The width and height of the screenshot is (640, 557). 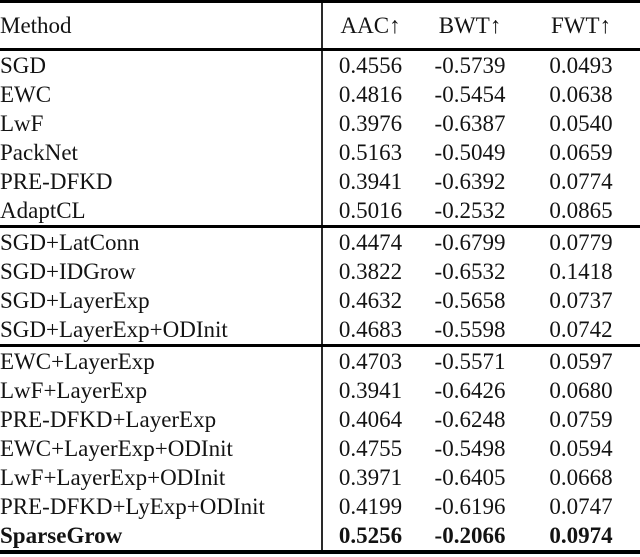 What do you see at coordinates (320, 123) in the screenshot?
I see `table-row: LwF 0.3976 -0.6387 0.0540` at bounding box center [320, 123].